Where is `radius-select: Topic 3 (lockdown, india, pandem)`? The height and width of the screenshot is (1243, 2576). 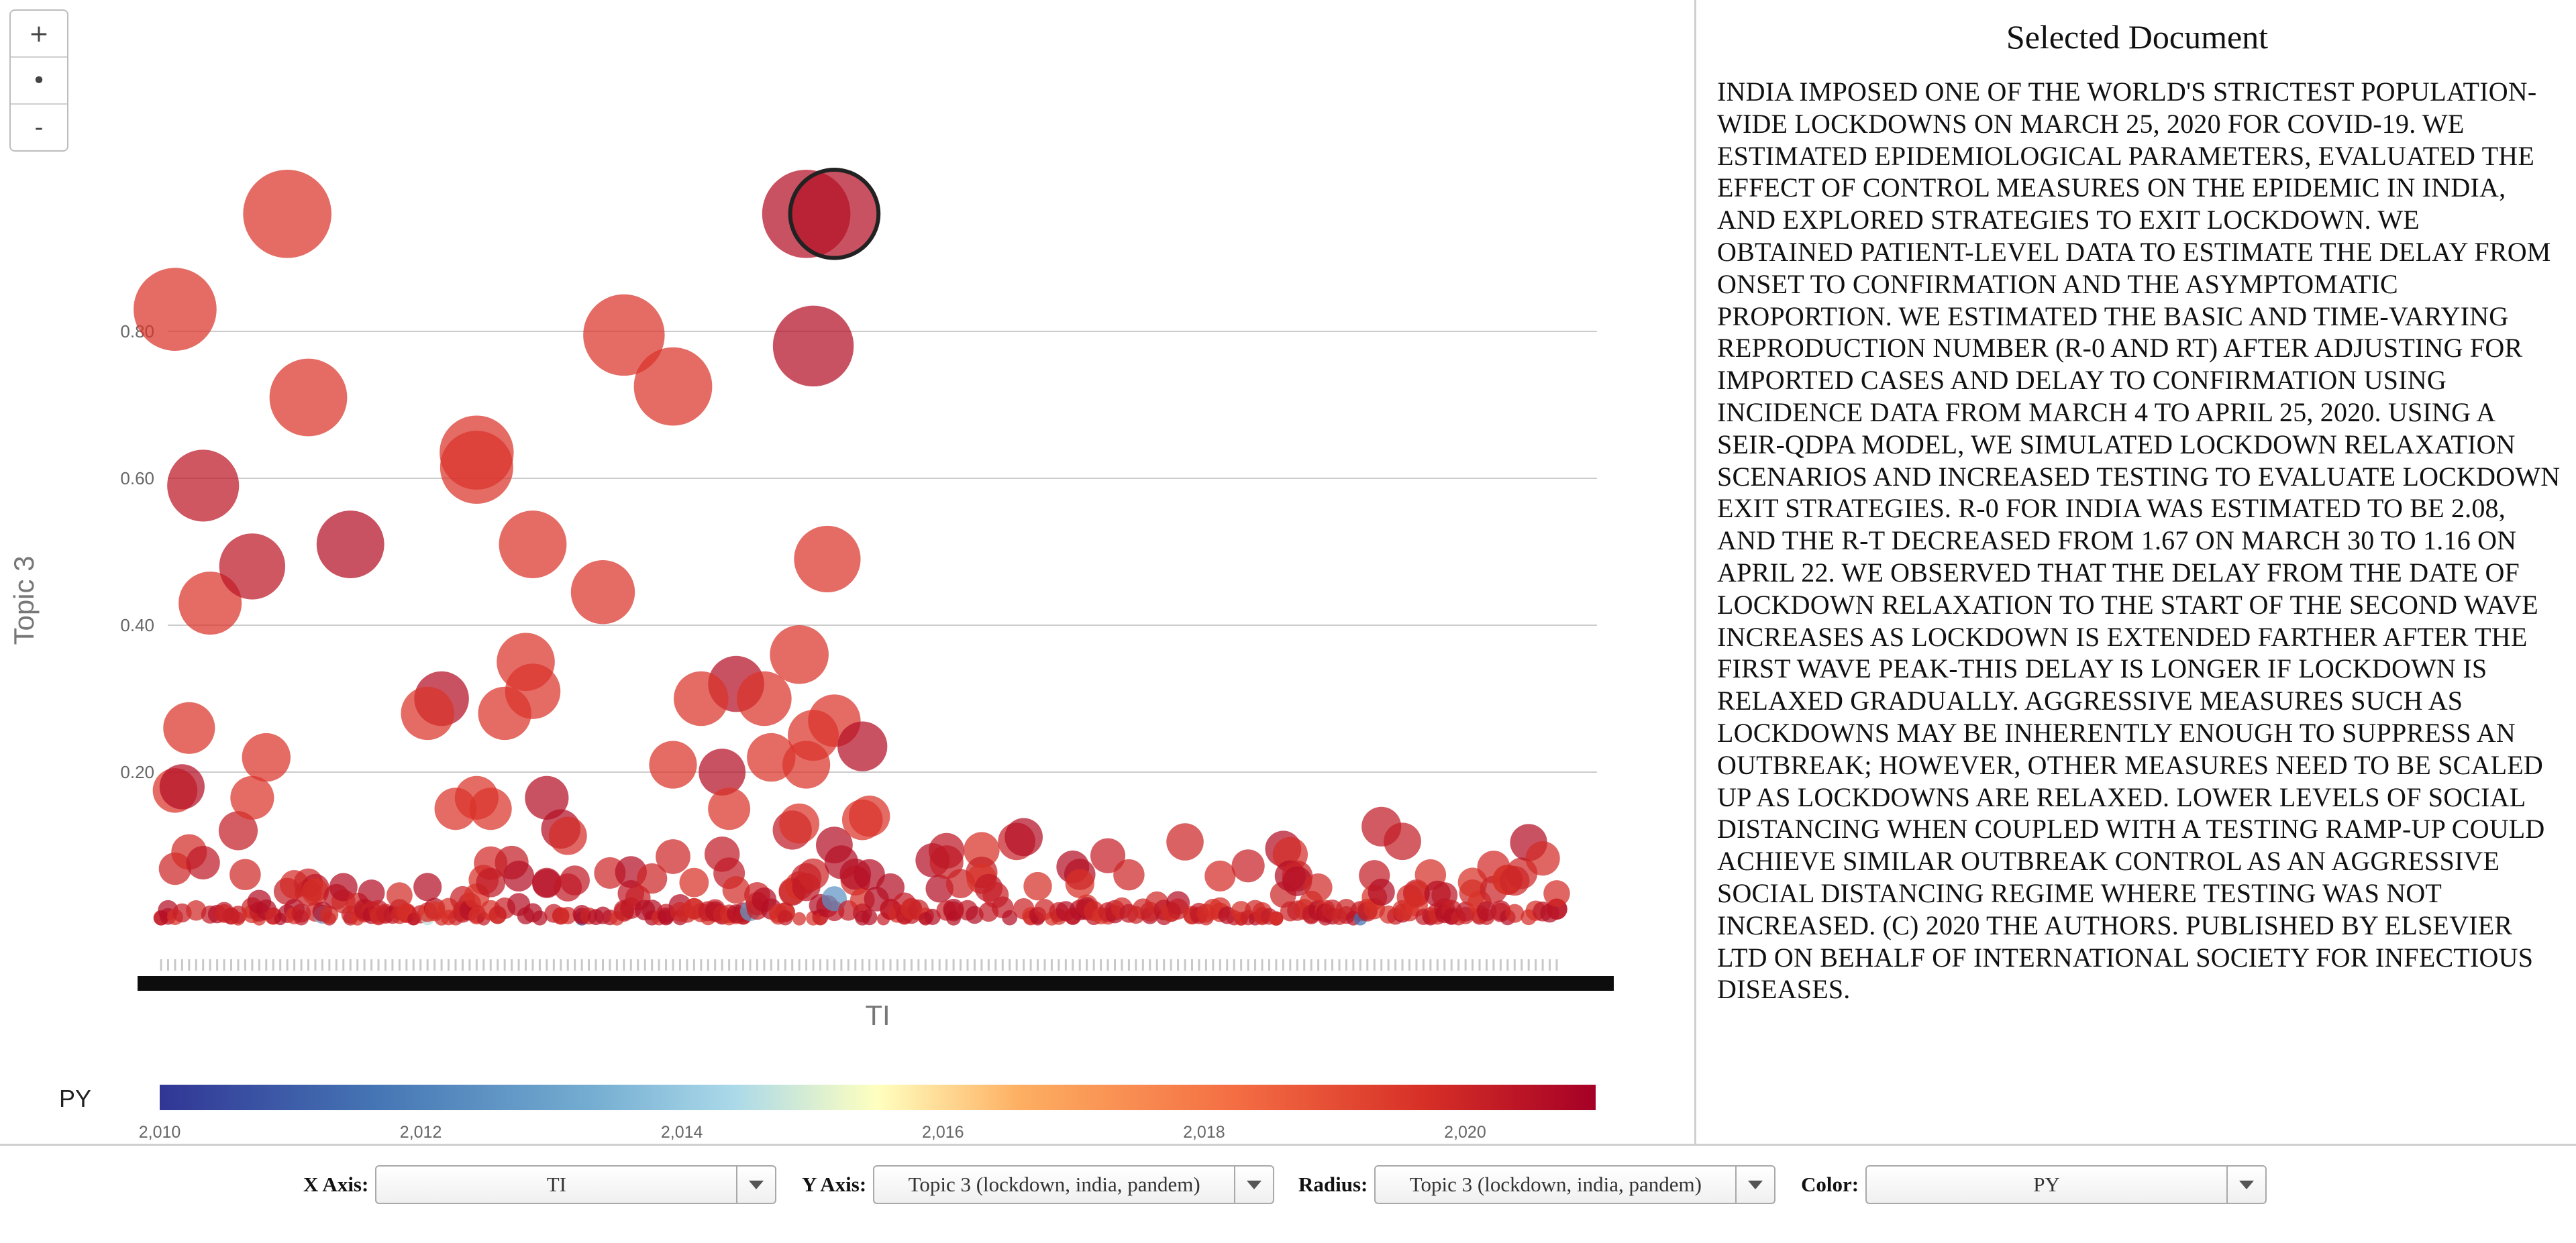
radius-select: Topic 3 (lockdown, india, pandem) is located at coordinates (1575, 1184).